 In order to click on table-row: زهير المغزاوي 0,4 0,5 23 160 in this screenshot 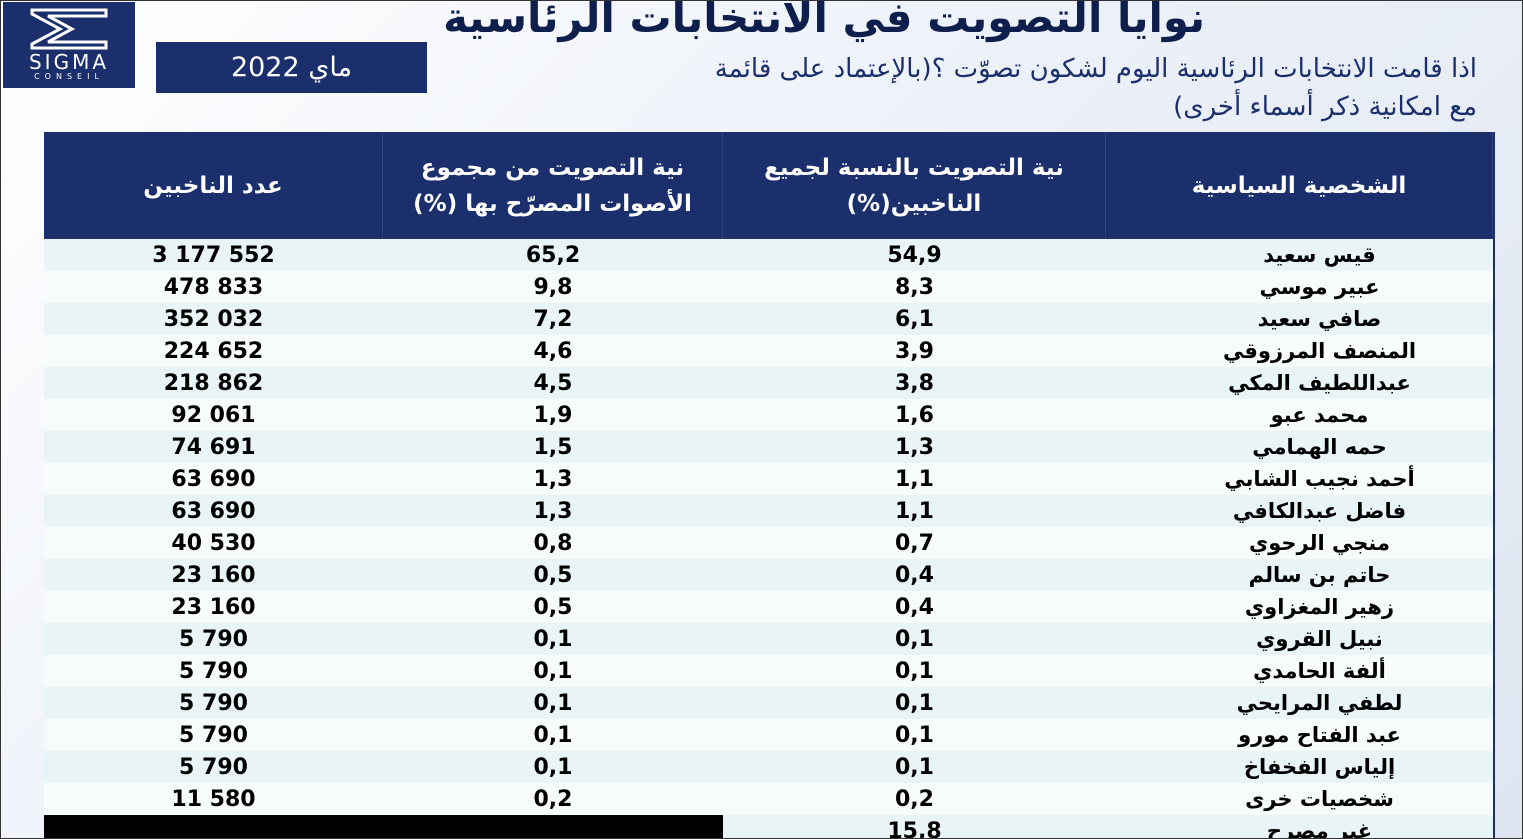, I will do `click(768, 607)`.